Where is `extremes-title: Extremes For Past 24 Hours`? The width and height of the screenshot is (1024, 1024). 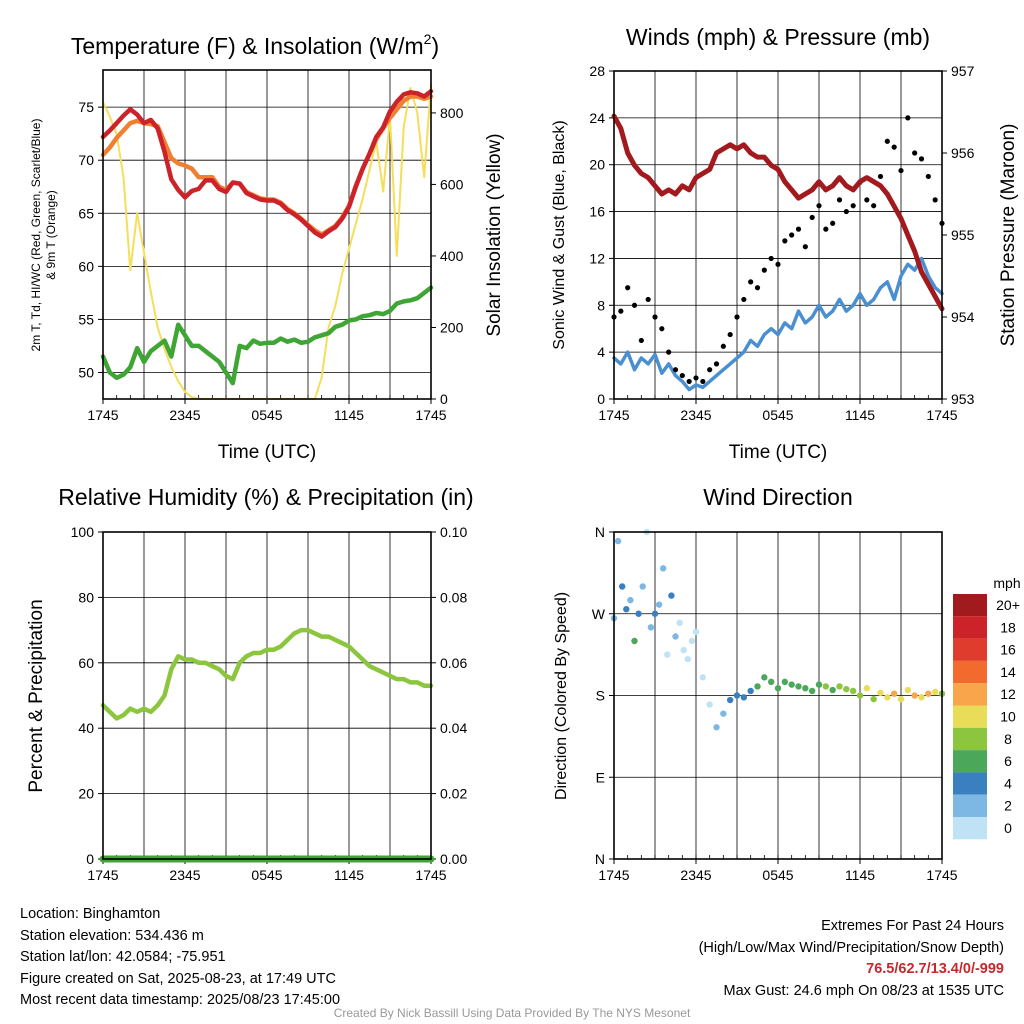
extremes-title: Extremes For Past 24 Hours is located at coordinates (912, 926).